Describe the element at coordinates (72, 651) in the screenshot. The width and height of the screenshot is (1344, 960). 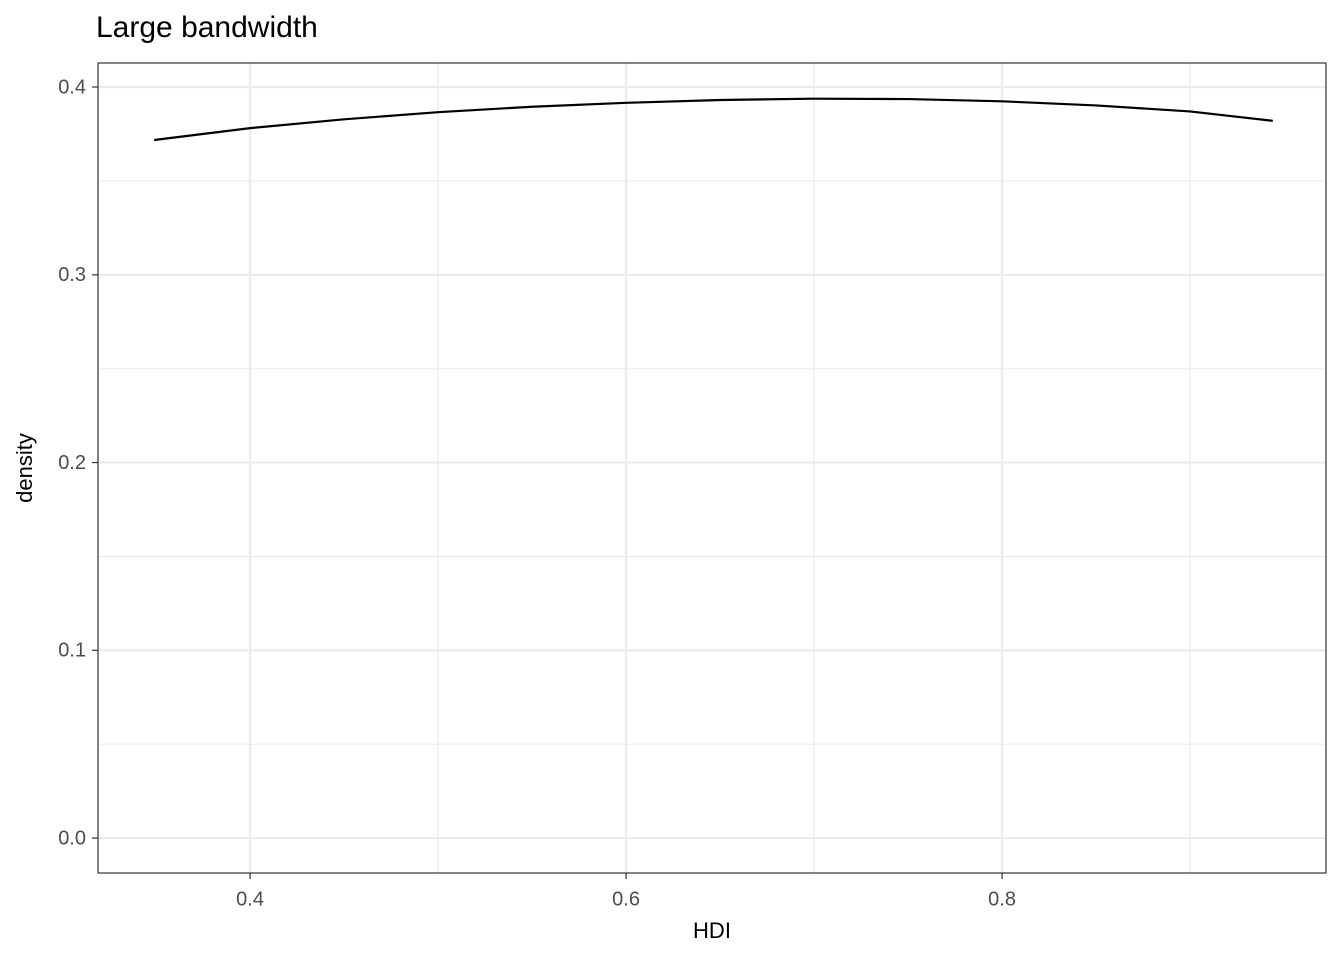
I see `y-tick-label: 0.1` at that location.